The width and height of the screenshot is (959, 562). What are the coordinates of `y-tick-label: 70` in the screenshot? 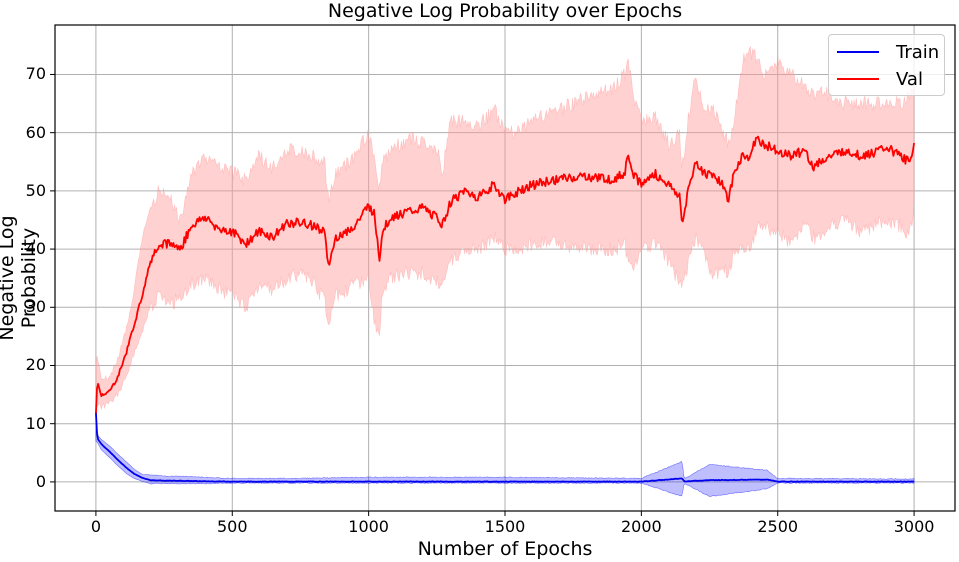 It's located at (35, 74).